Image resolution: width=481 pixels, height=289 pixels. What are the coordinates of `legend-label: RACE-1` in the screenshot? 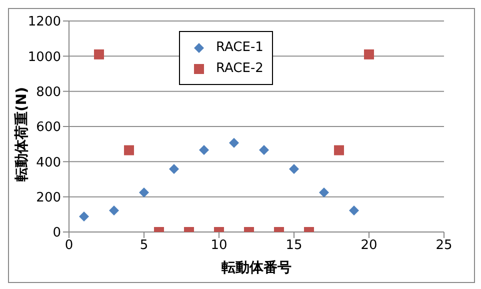 It's located at (240, 47).